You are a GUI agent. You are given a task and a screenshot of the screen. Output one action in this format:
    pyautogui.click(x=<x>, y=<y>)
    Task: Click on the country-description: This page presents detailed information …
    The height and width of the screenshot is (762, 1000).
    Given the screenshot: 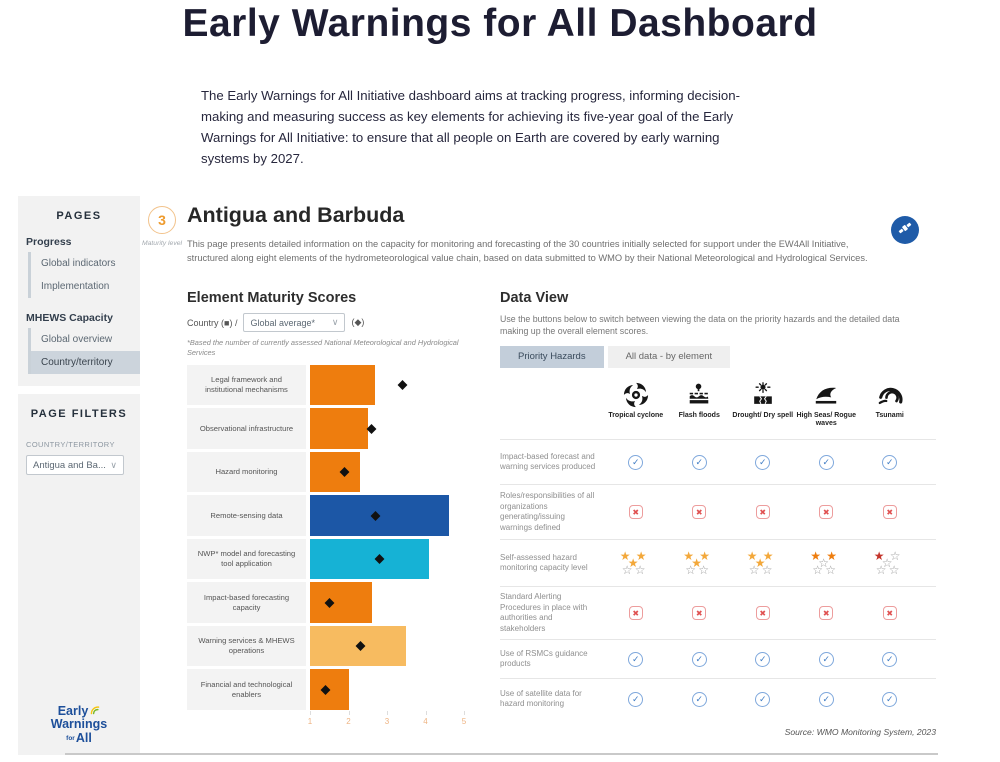 What is the action you would take?
    pyautogui.click(x=527, y=251)
    